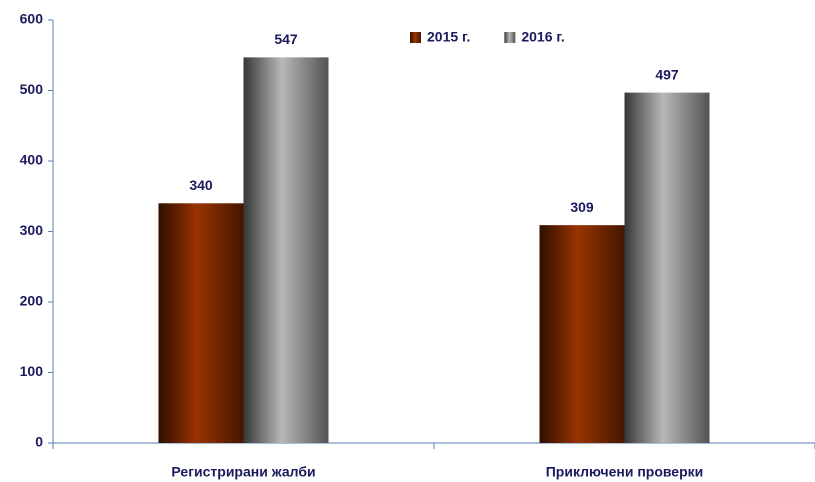 The height and width of the screenshot is (482, 815). Describe the element at coordinates (243, 472) in the screenshot. I see `x-tick-label: Регистрирани жалби` at that location.